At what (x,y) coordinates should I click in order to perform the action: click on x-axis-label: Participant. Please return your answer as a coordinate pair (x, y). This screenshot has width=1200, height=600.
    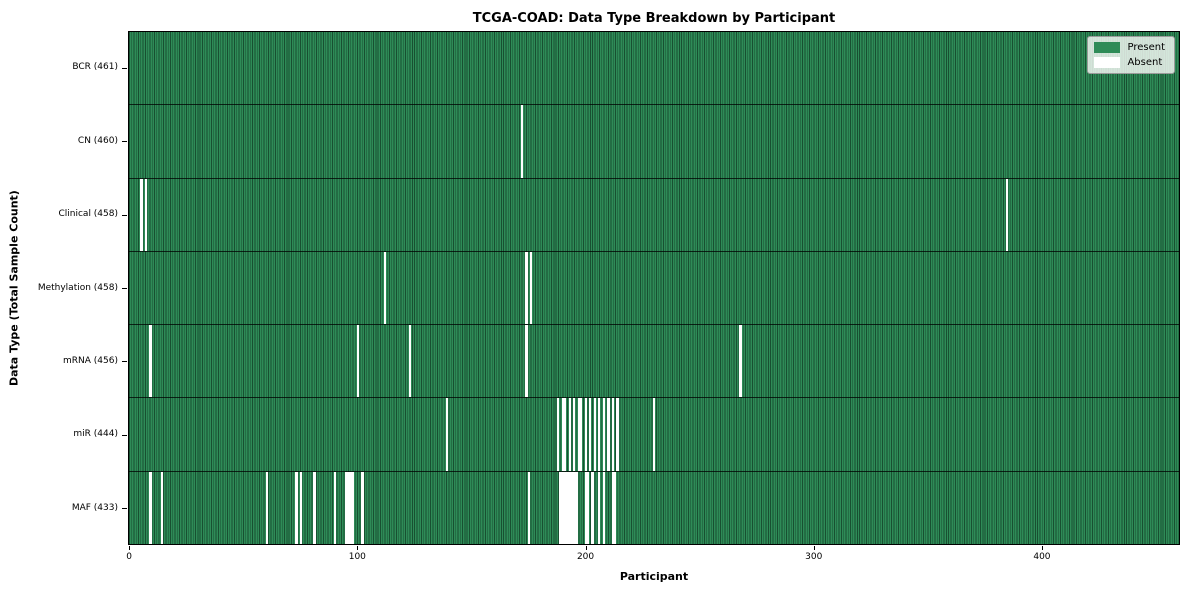
    Looking at the image, I should click on (654, 576).